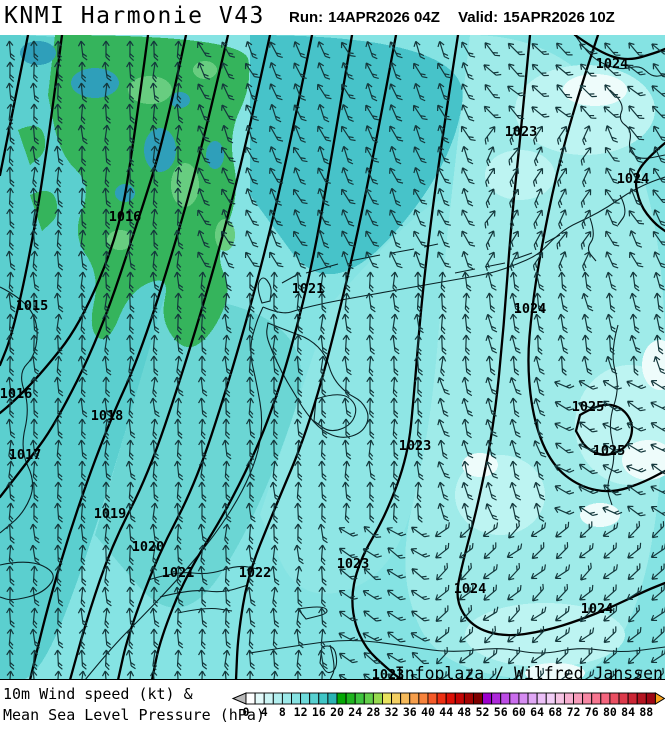  What do you see at coordinates (319, 712) in the screenshot?
I see `colorbar-tick-label: 16` at bounding box center [319, 712].